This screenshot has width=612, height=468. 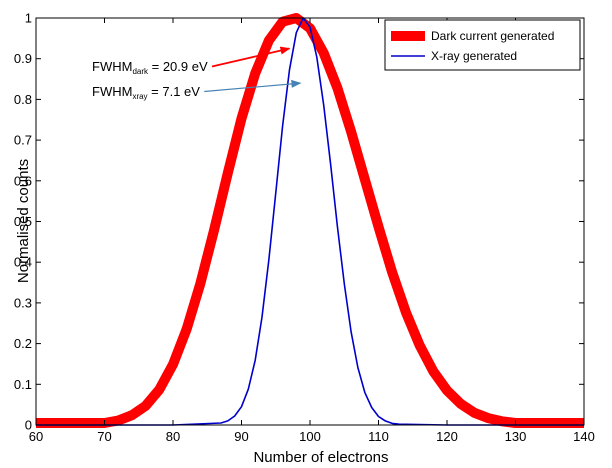 I want to click on annotation-label-0: FWHMdark = 20.9 eV, so click(x=150, y=67).